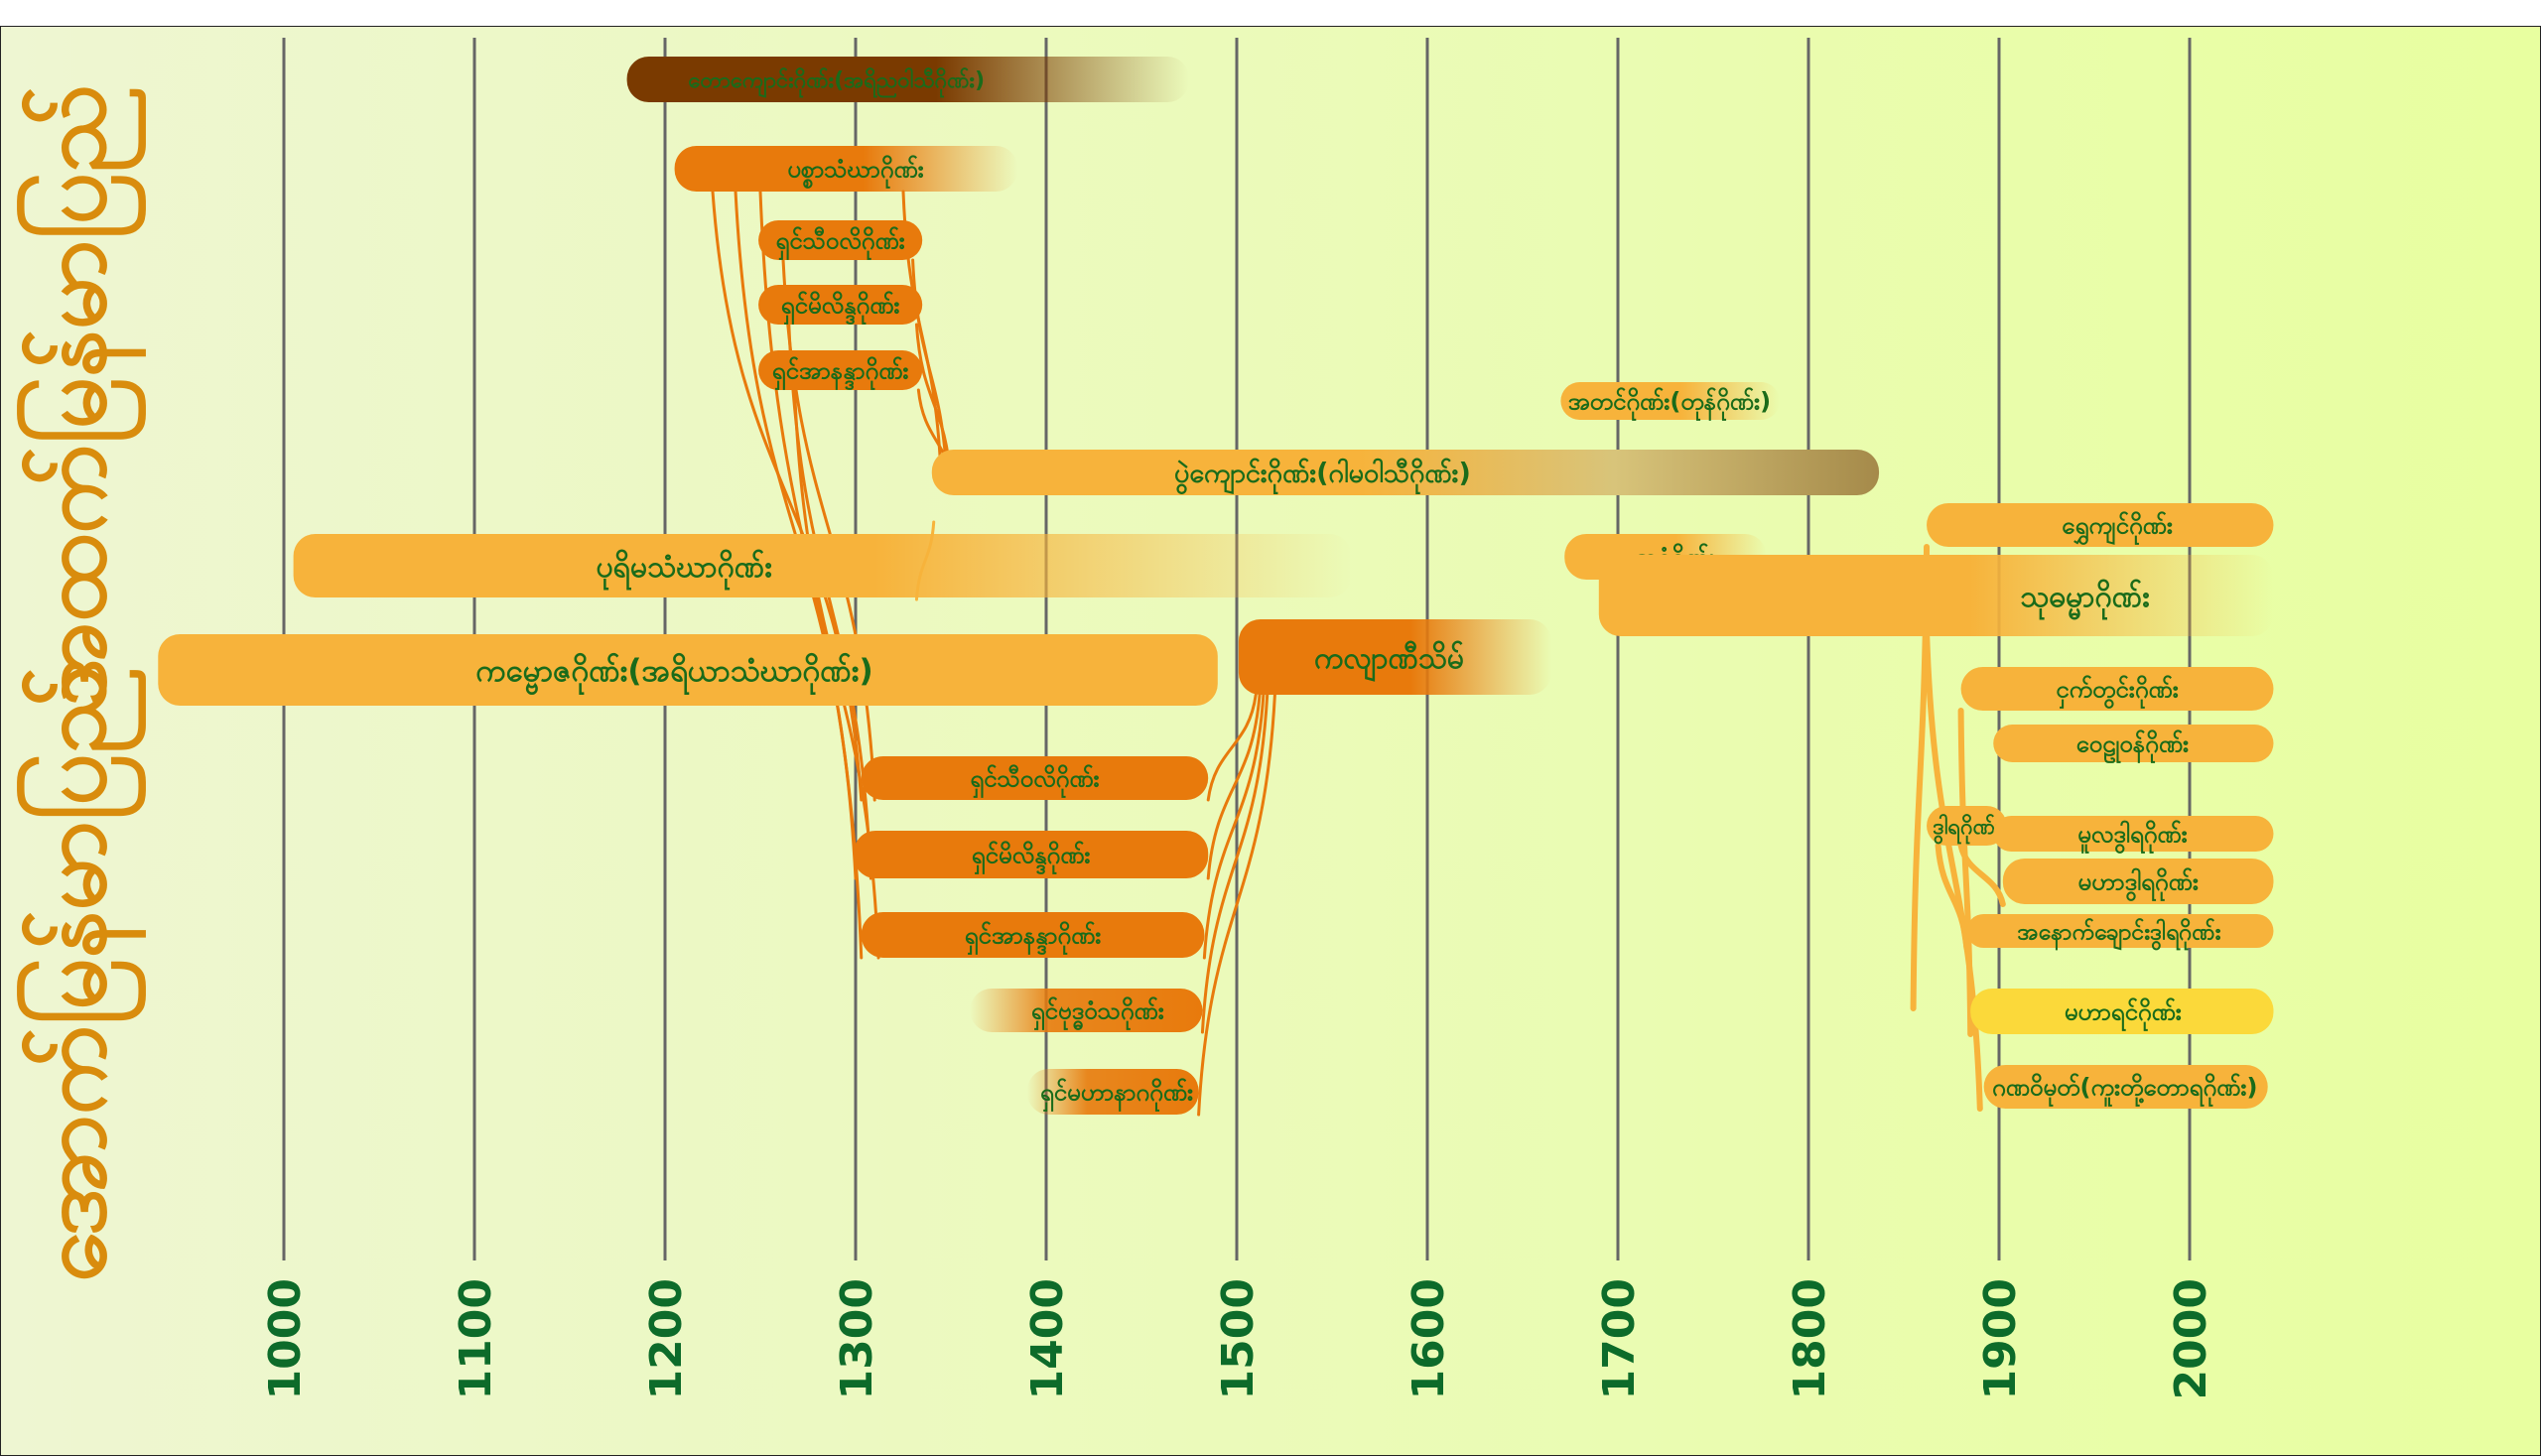 Image resolution: width=2541 pixels, height=1456 pixels. Describe the element at coordinates (837, 82) in the screenshot. I see `sect-label-0: တောကျောင်းဂိုဏ်း(အရိညဝါသီဂိုဏ်း)` at that location.